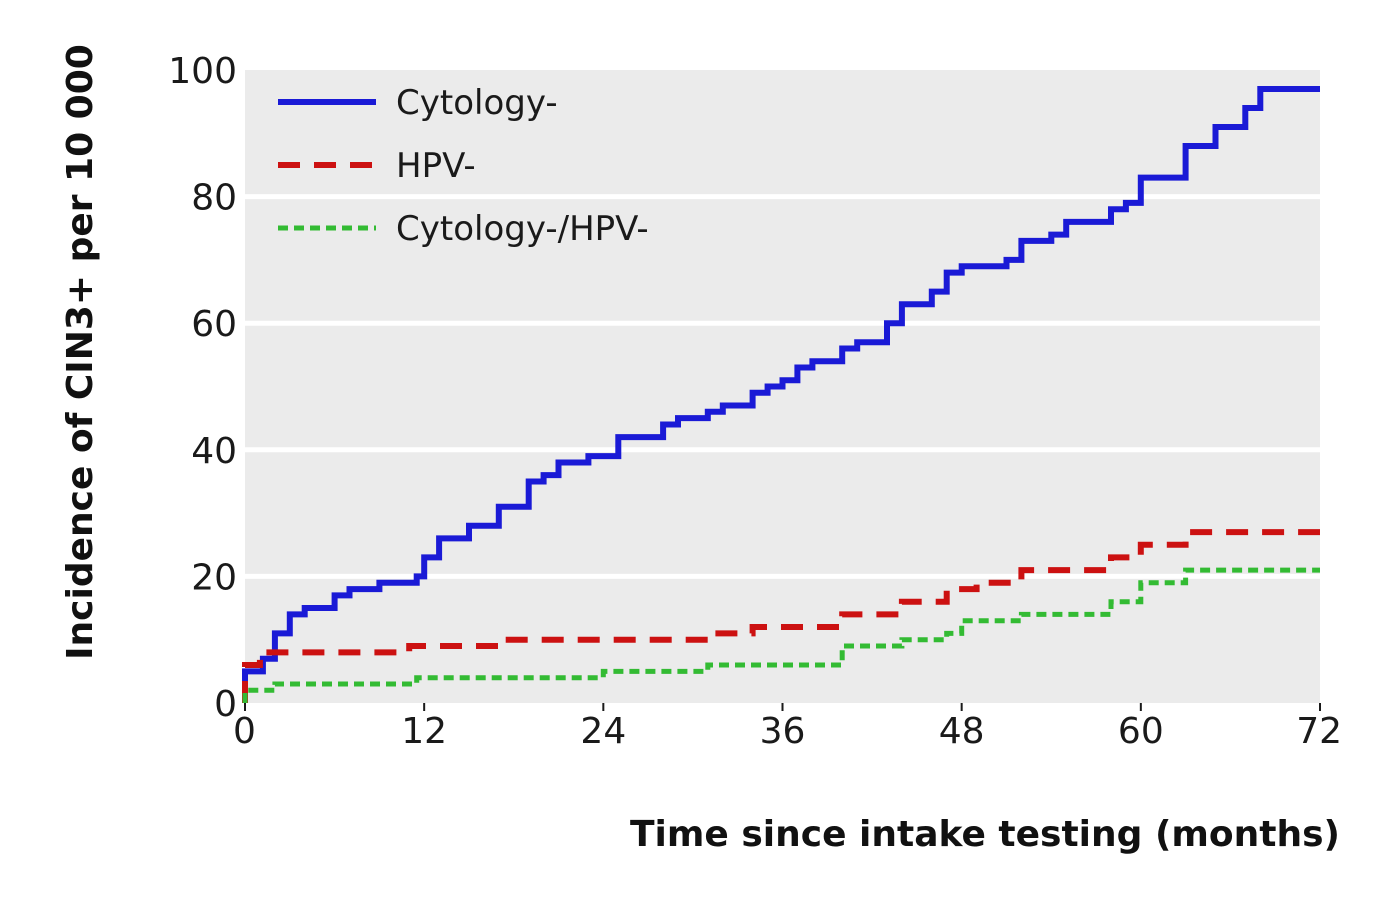  Describe the element at coordinates (1319, 731) in the screenshot. I see `x-tick-label: 72` at that location.